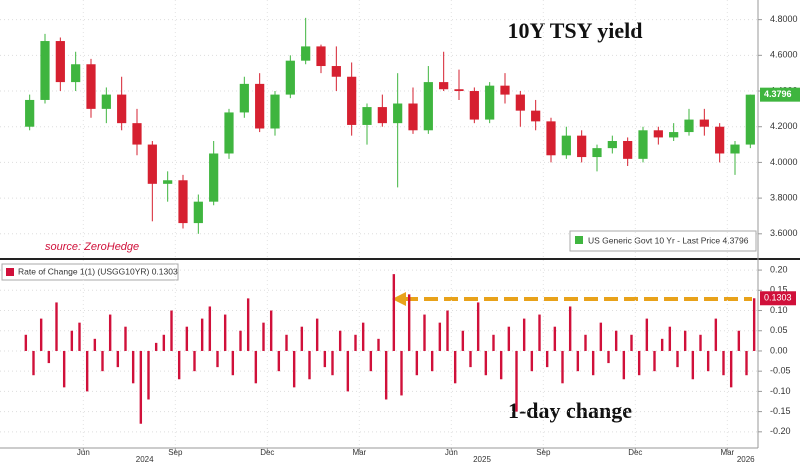 This screenshot has height=464, width=800. I want to click on x-tick-label: Jun, so click(451, 452).